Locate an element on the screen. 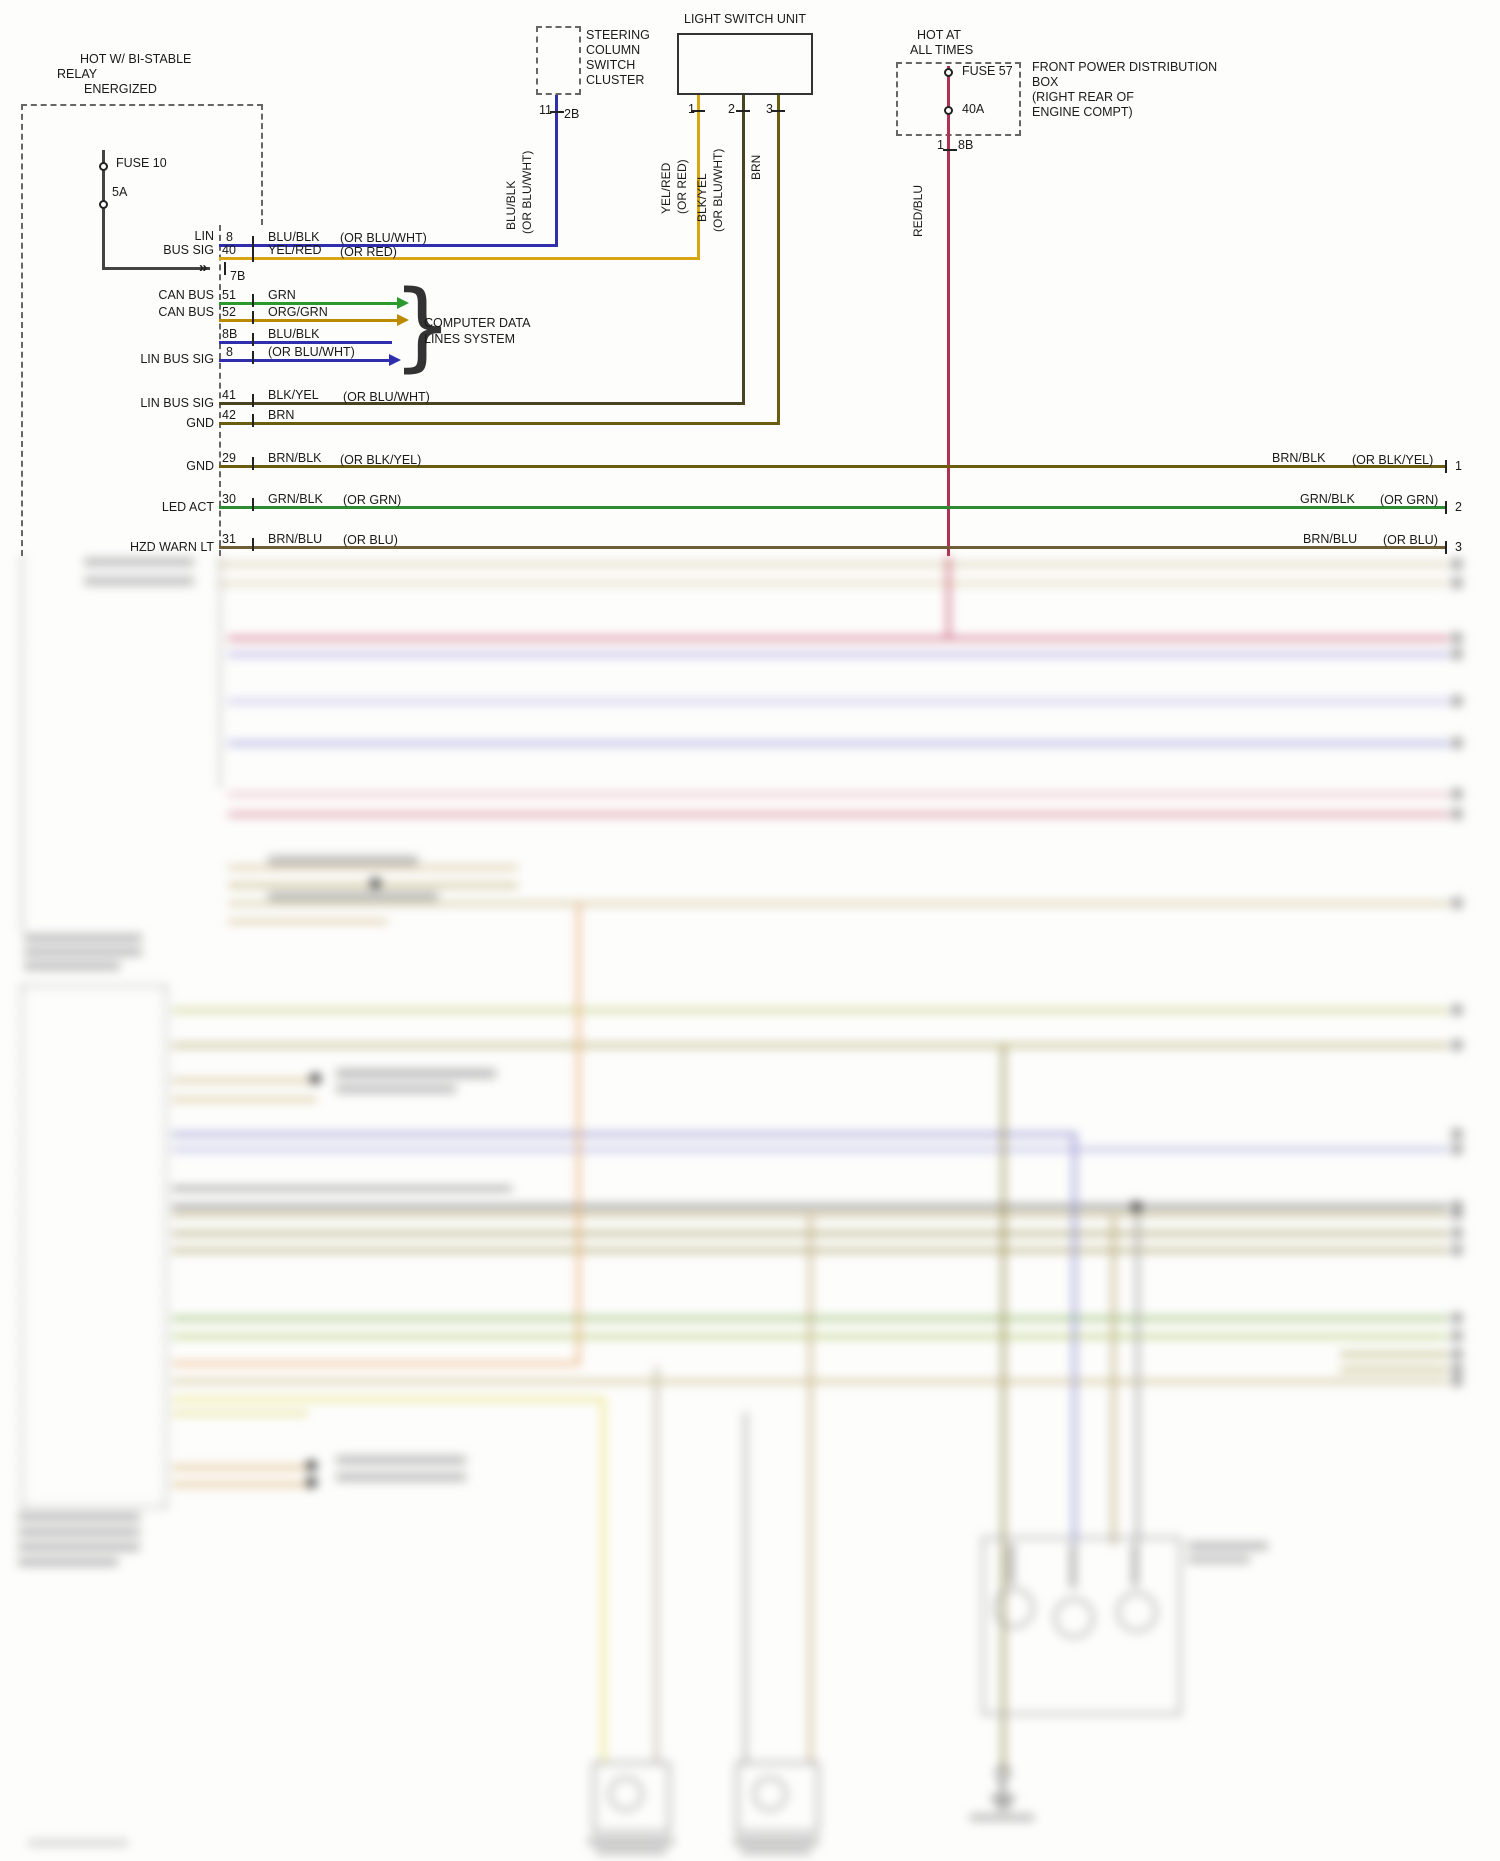  power-header-2: ALL TIMES is located at coordinates (942, 50).